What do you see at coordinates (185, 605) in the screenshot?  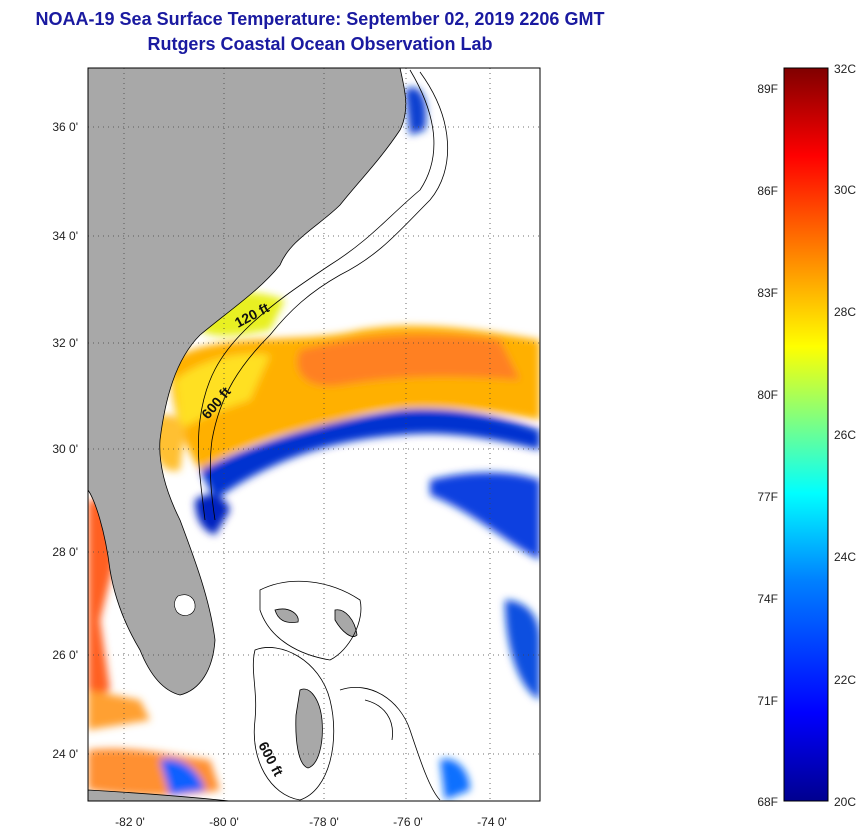 I see `lake-okeechobee` at bounding box center [185, 605].